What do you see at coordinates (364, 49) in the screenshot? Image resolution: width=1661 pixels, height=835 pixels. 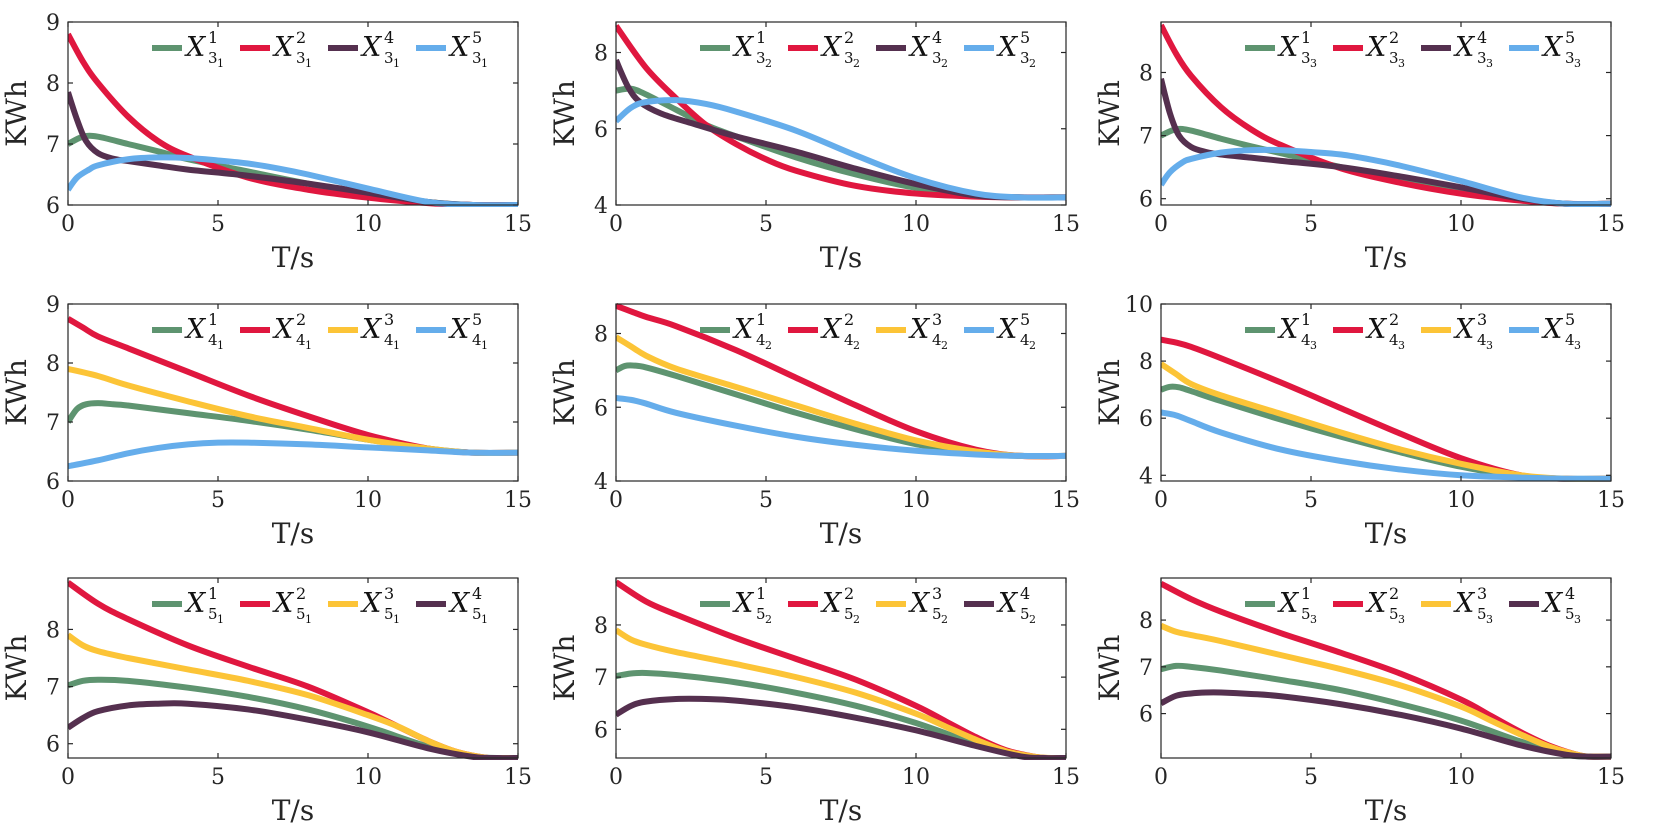 I see `legend-entry: X 4 3 1` at bounding box center [364, 49].